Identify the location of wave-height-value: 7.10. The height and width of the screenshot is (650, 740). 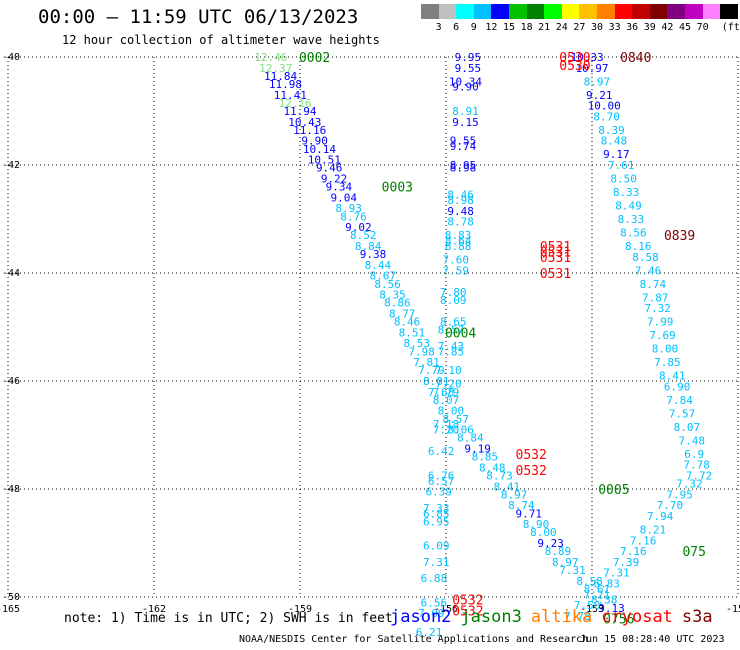
(448, 370).